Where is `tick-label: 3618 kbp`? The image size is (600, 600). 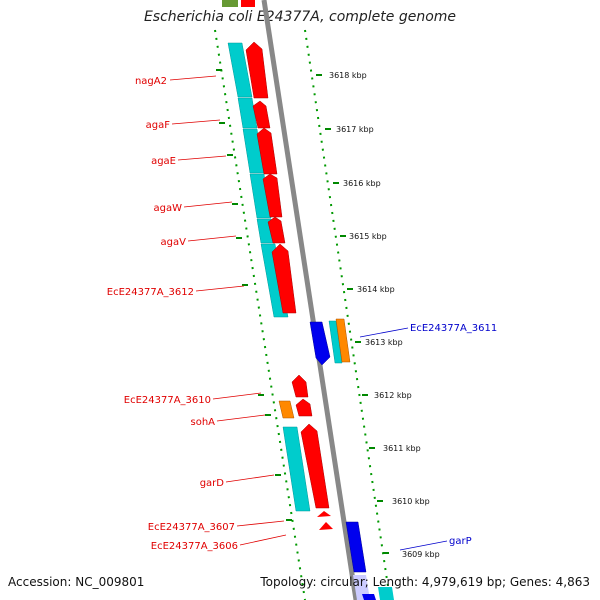
tick-label: 3618 kbp is located at coordinates (348, 75).